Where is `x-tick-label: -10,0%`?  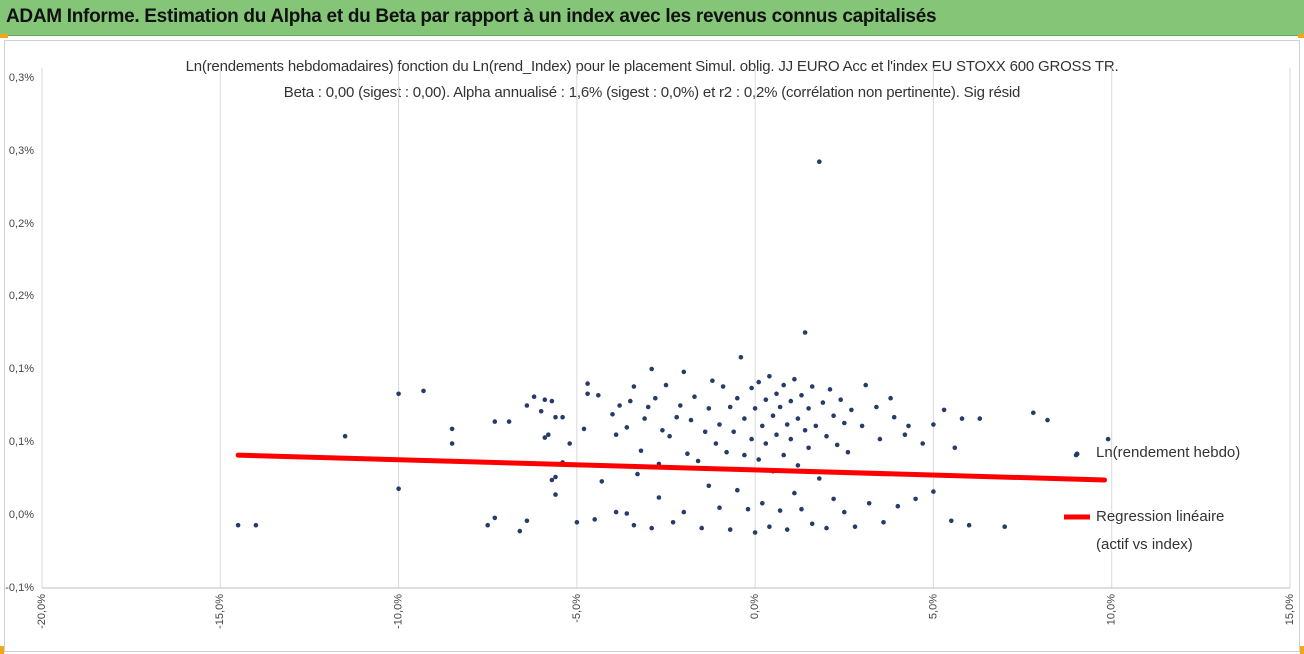
x-tick-label: -10,0% is located at coordinates (398, 611).